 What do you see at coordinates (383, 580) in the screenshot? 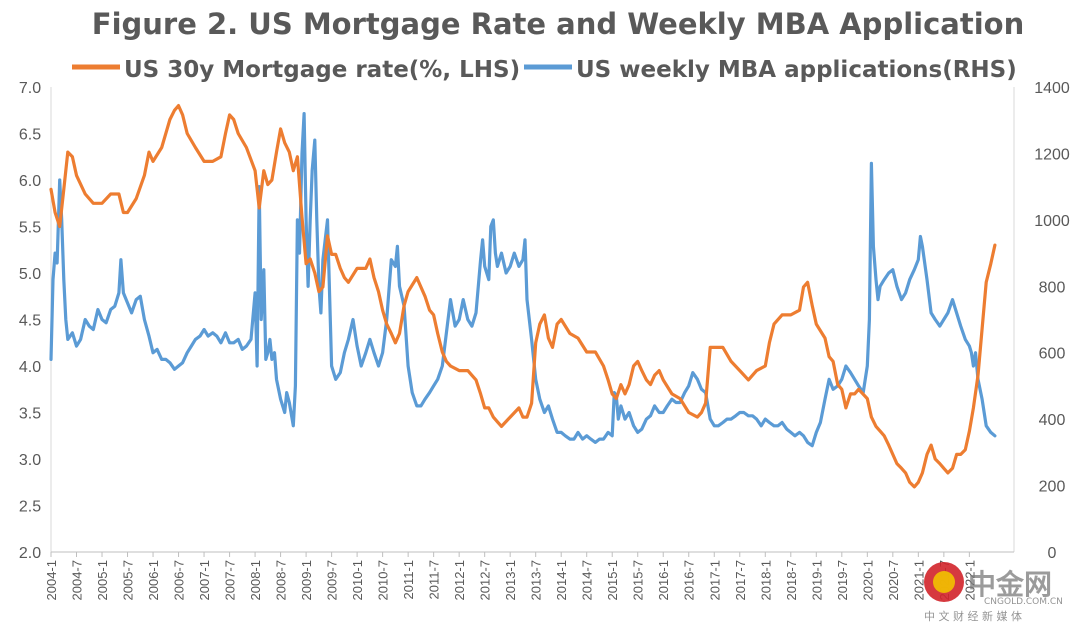
I see `x-tick-label: 2010-7` at bounding box center [383, 580].